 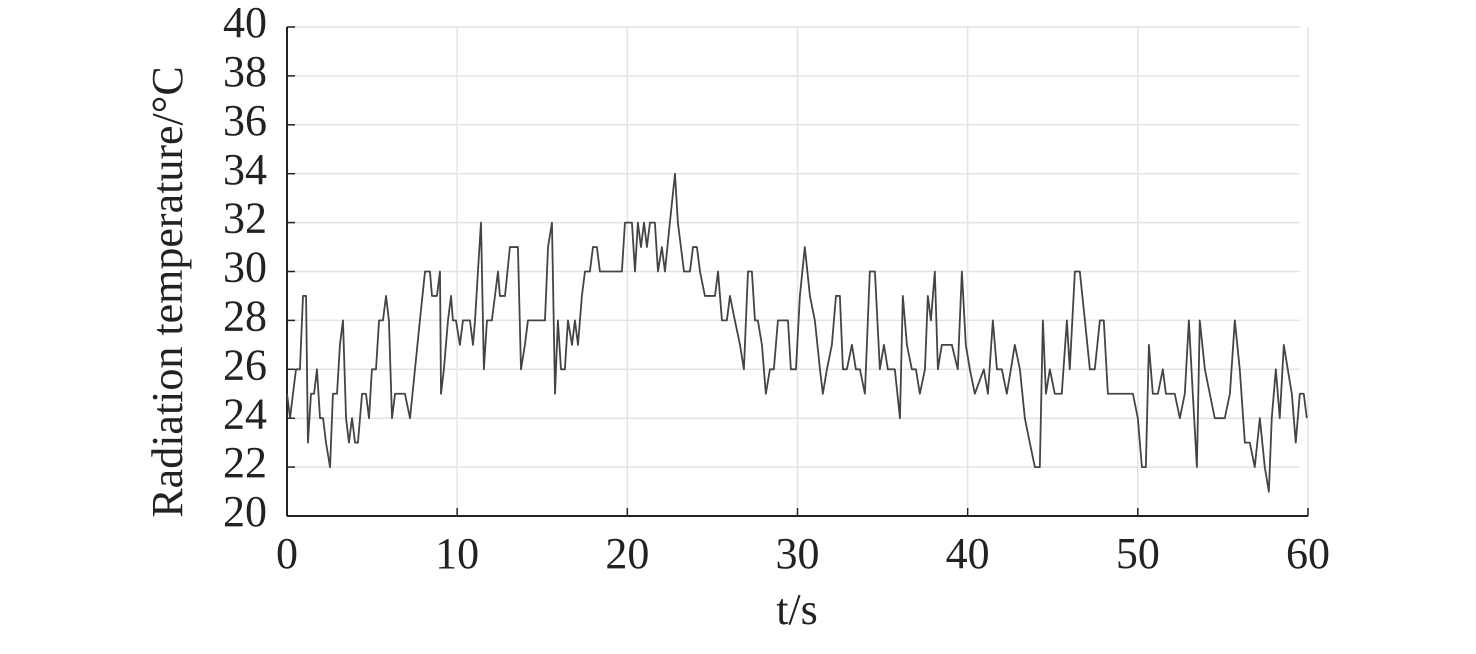 What do you see at coordinates (1308, 553) in the screenshot?
I see `x-tick-label: 60` at bounding box center [1308, 553].